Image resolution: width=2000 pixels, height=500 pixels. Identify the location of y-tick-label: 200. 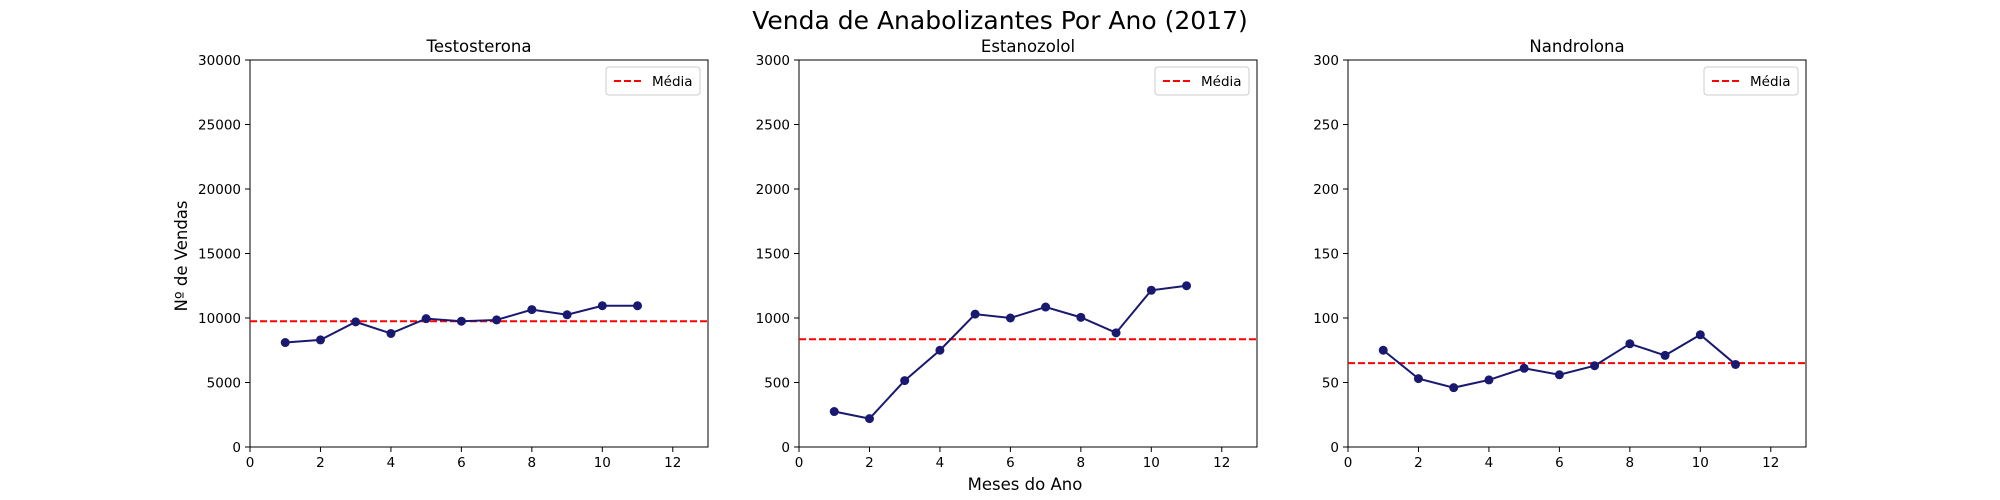
(1326, 190).